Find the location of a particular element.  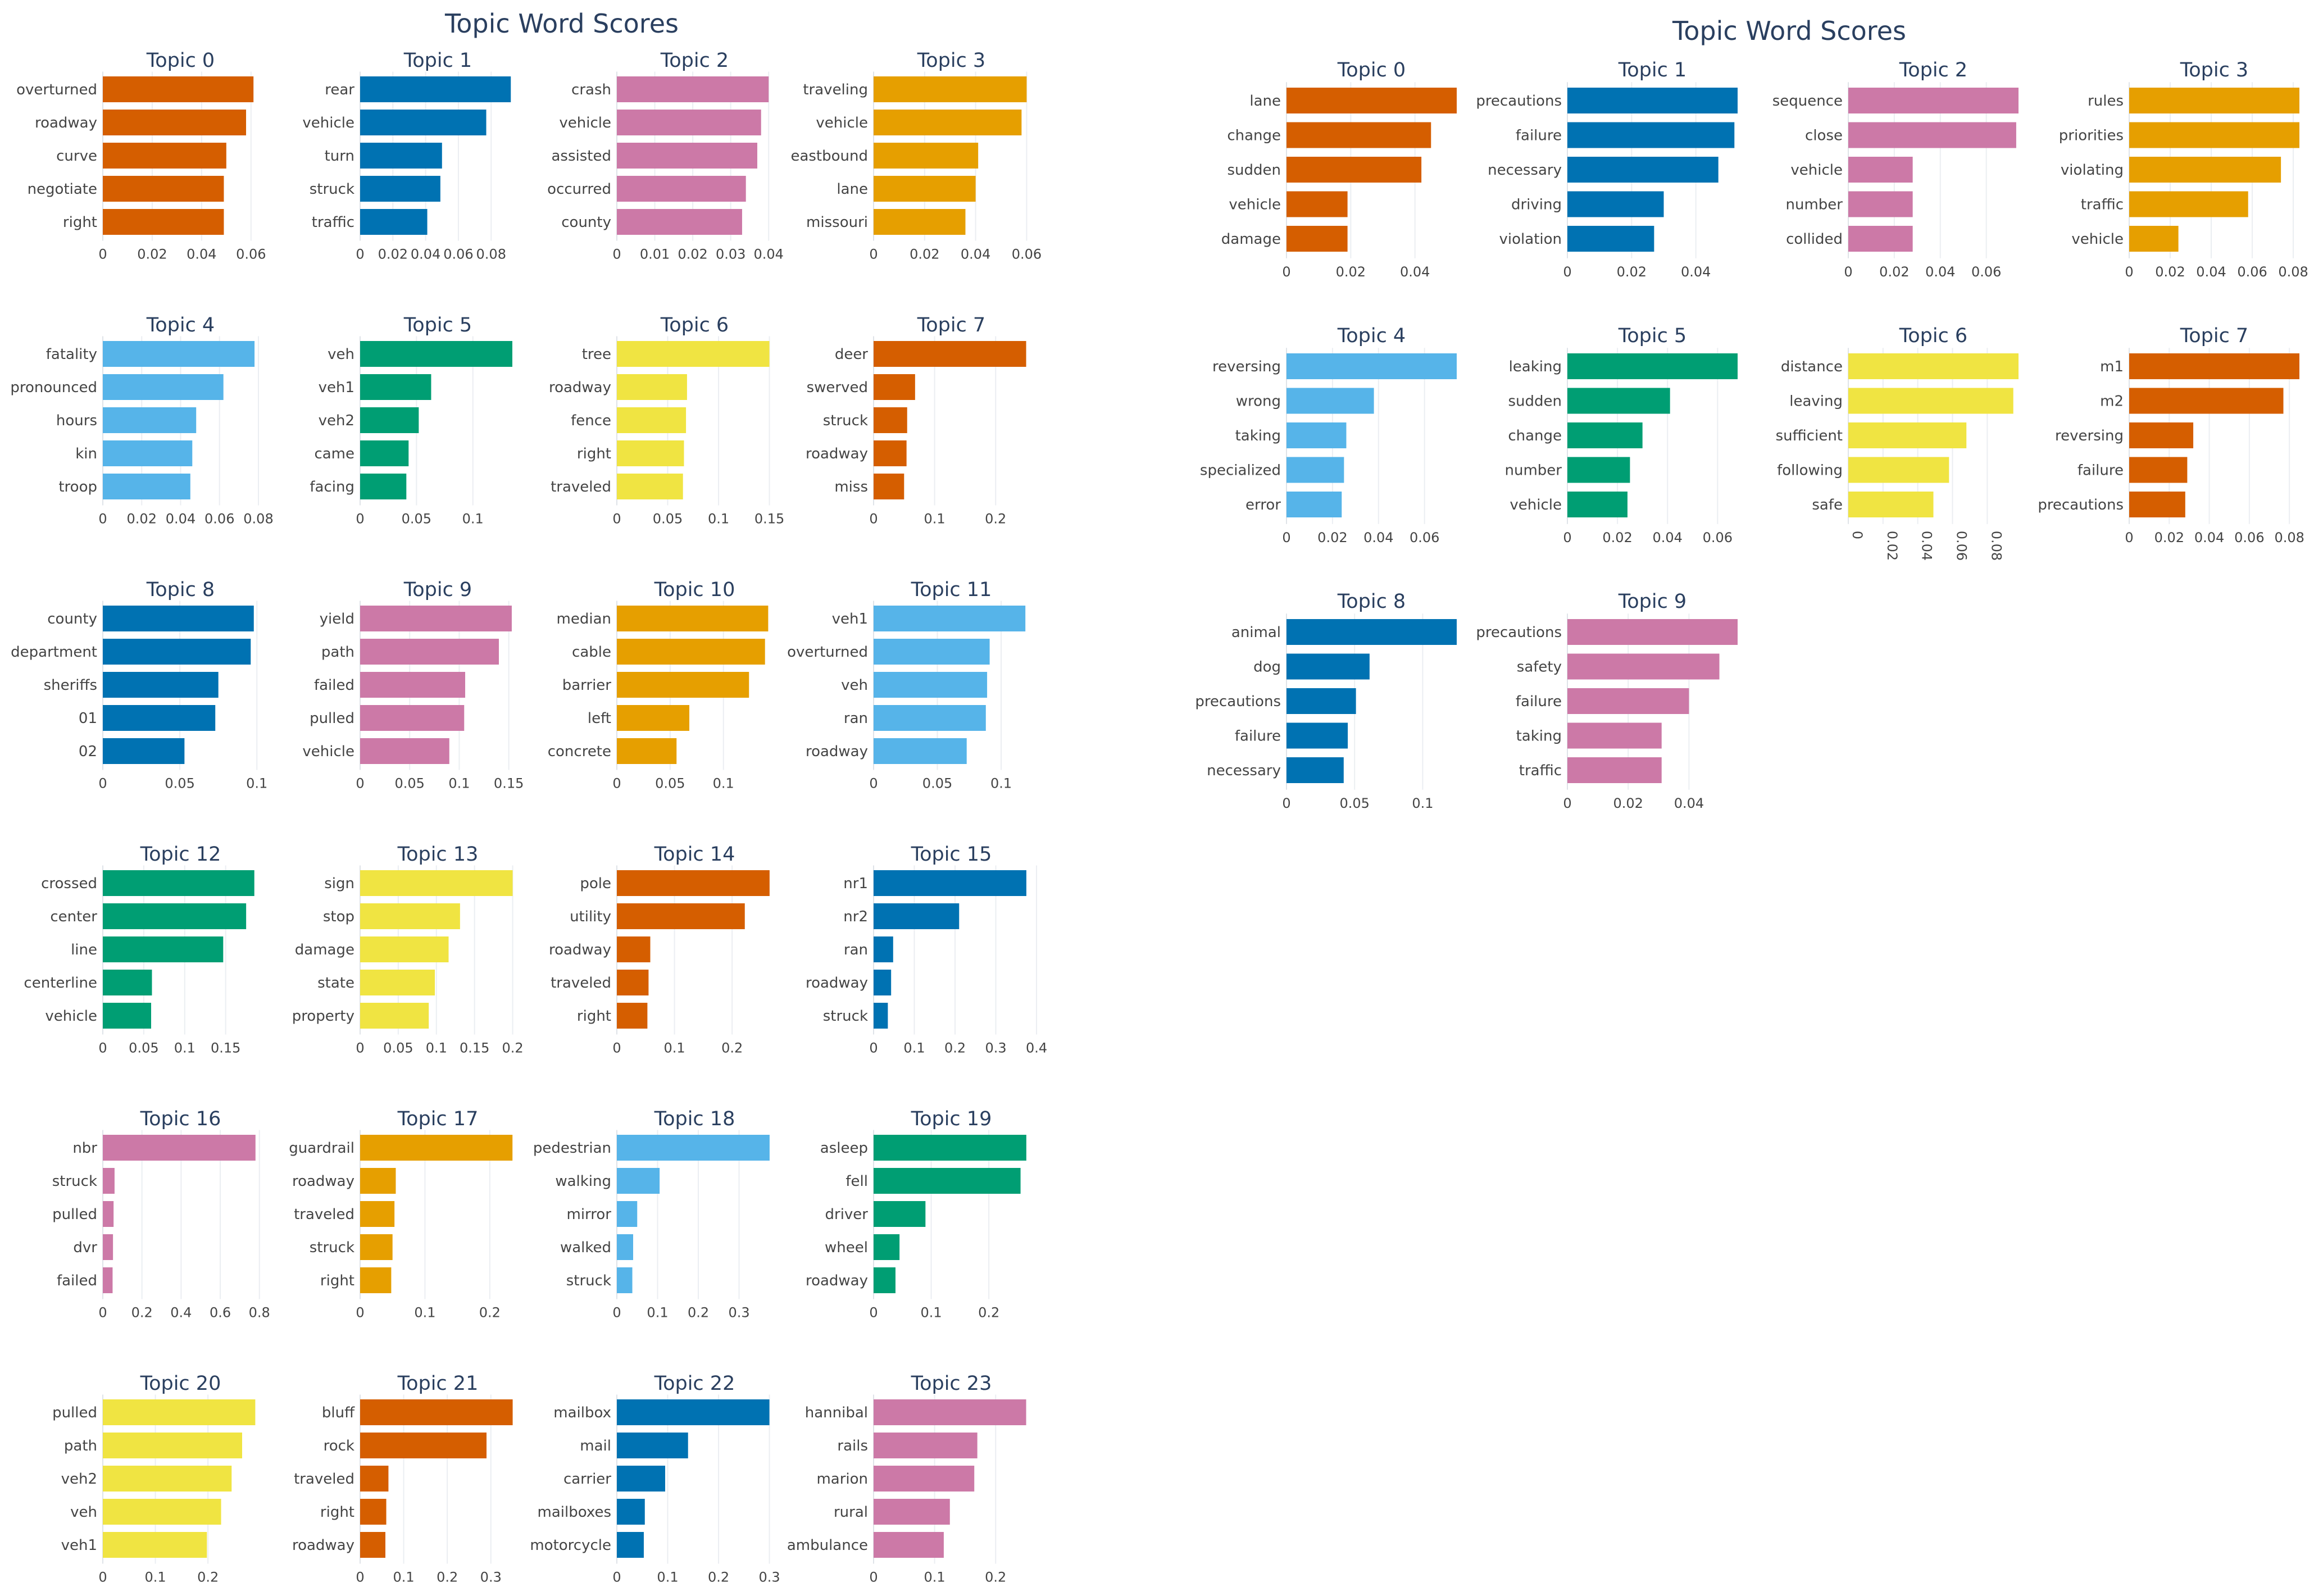

bar-hannibal is located at coordinates (950, 1412).